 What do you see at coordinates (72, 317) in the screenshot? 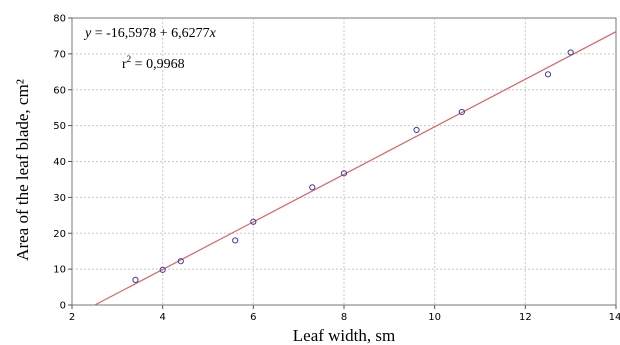
I see `x-tick-label-0: 2` at bounding box center [72, 317].